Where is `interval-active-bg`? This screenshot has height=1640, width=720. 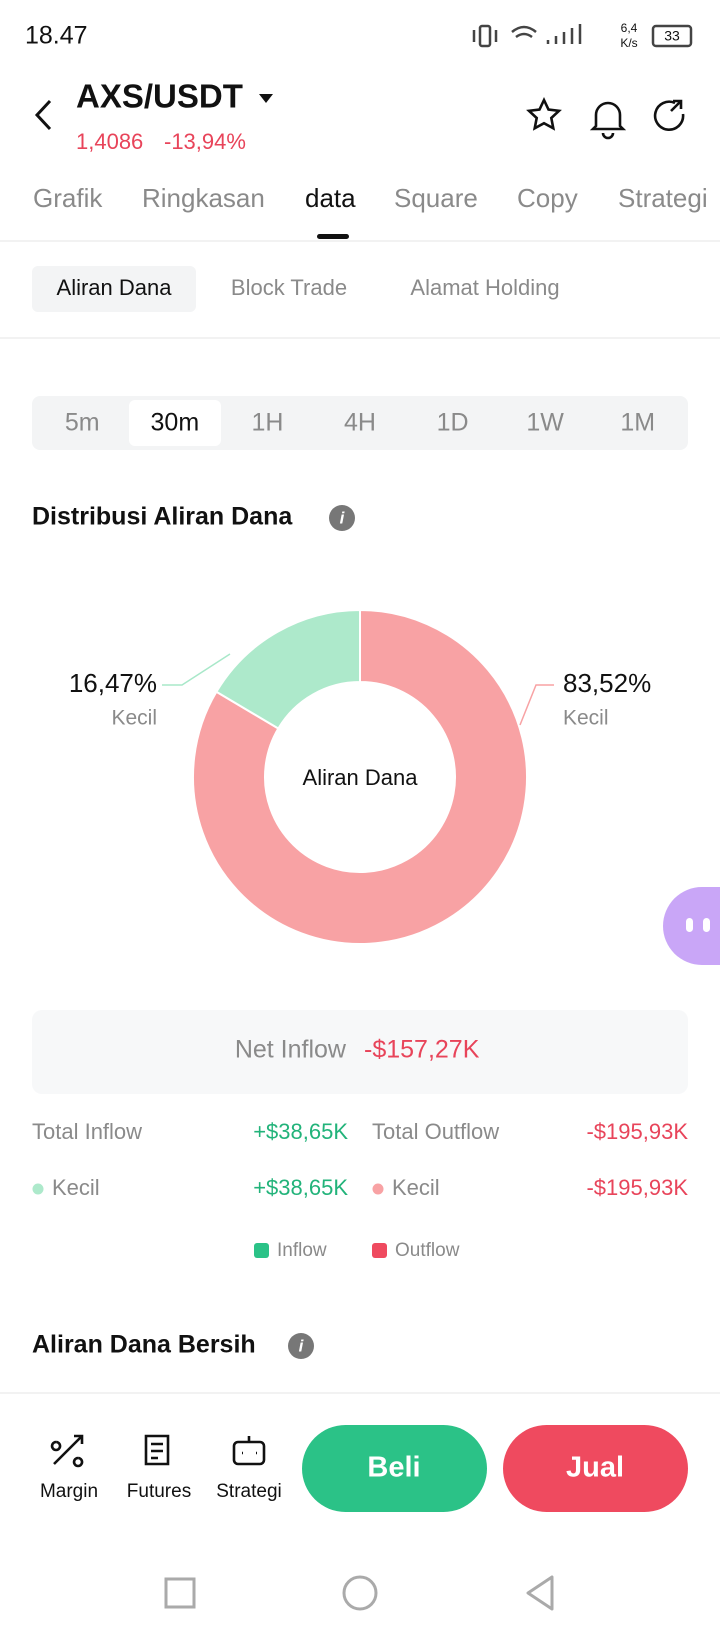
interval-active-bg is located at coordinates (175, 423).